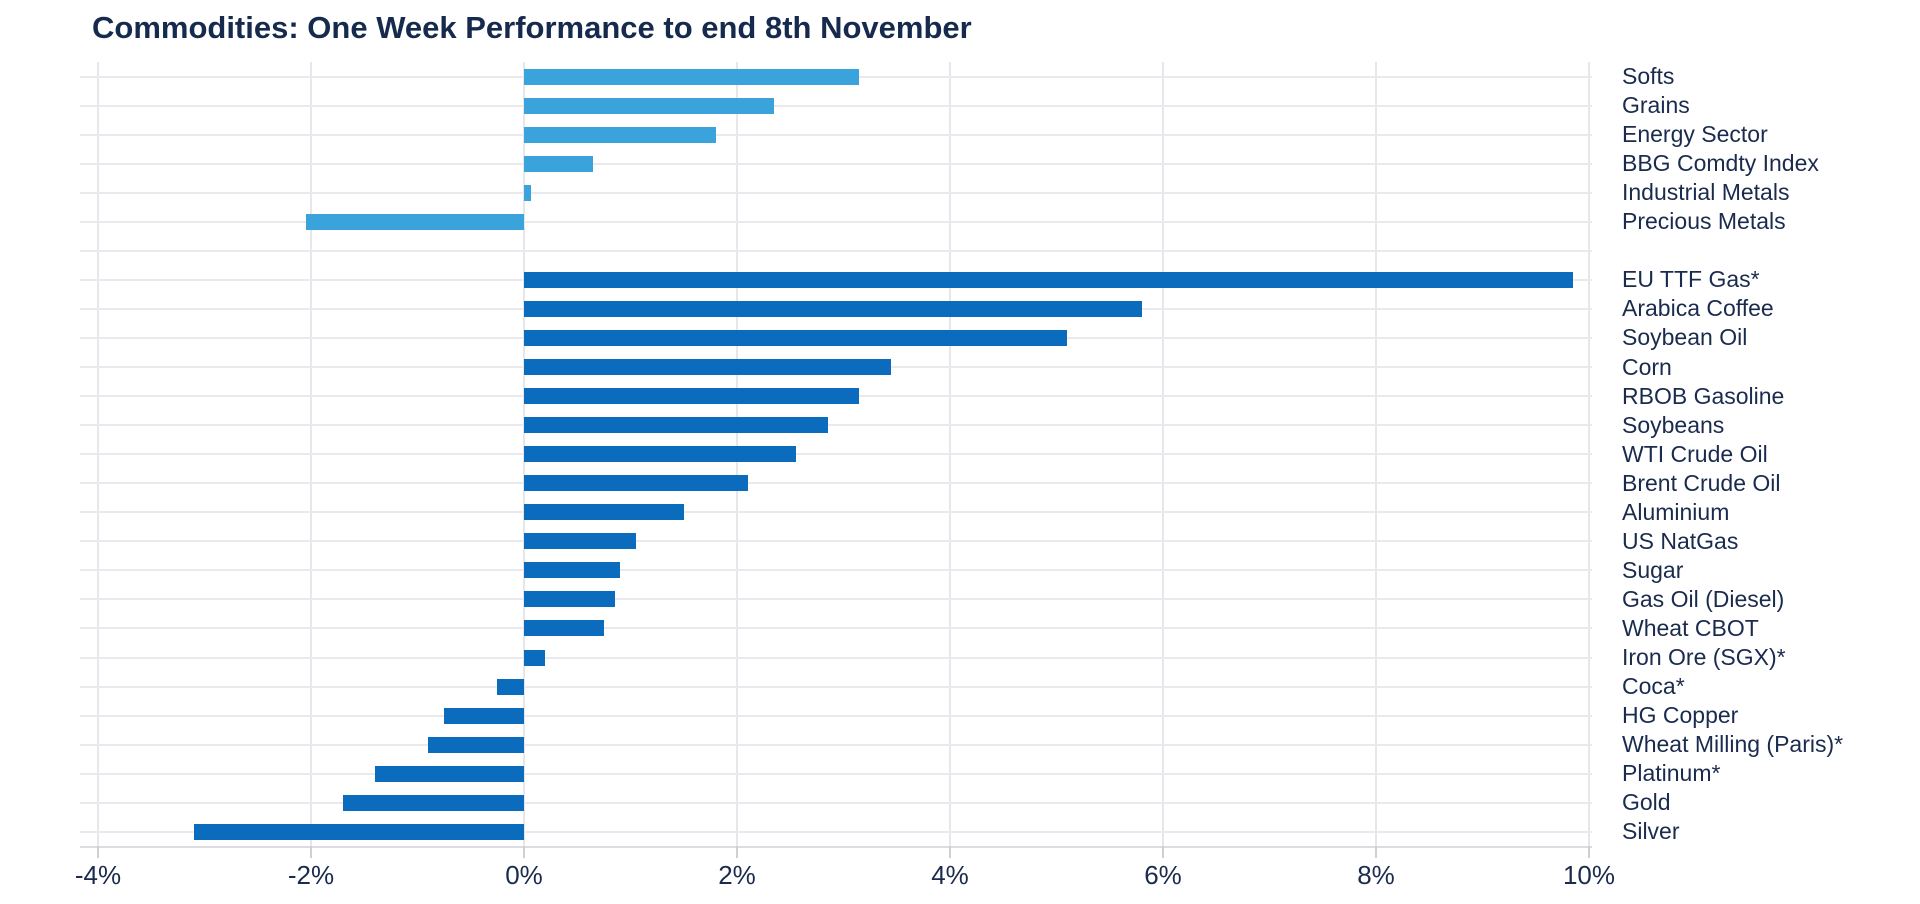 The image size is (1920, 904). I want to click on bar-wti-crude-oil, so click(660, 454).